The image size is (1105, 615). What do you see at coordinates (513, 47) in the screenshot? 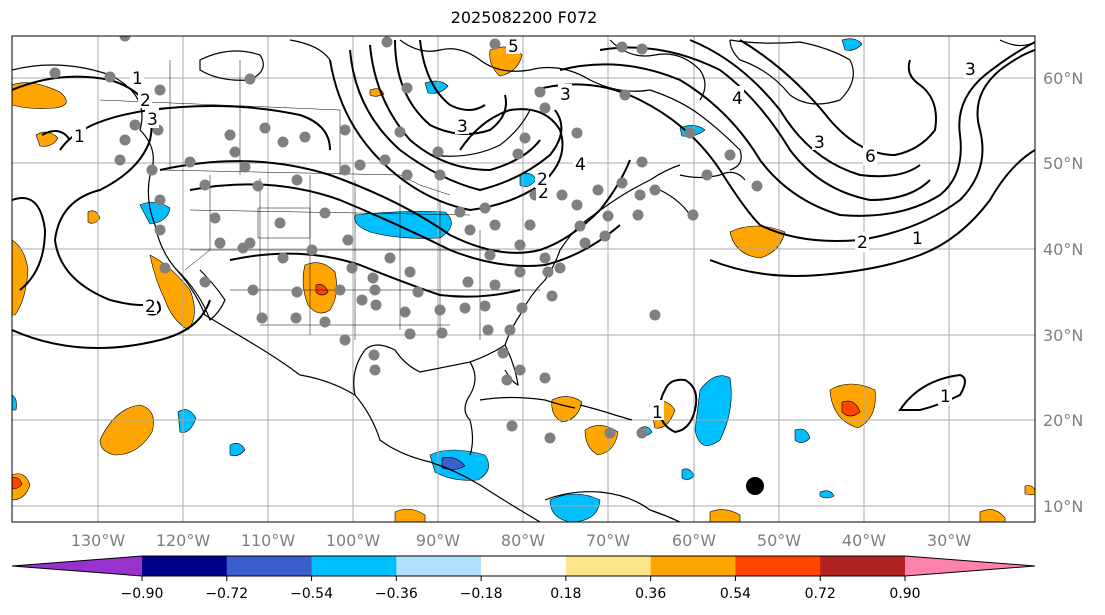
I see `svg-text: 5` at bounding box center [513, 47].